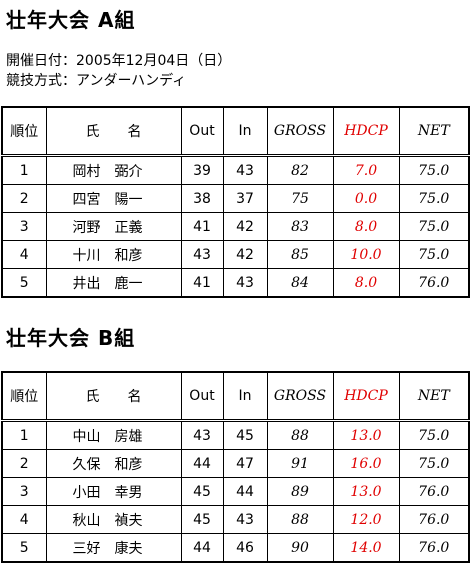 The image size is (470, 566). I want to click on cell: 85, so click(300, 254).